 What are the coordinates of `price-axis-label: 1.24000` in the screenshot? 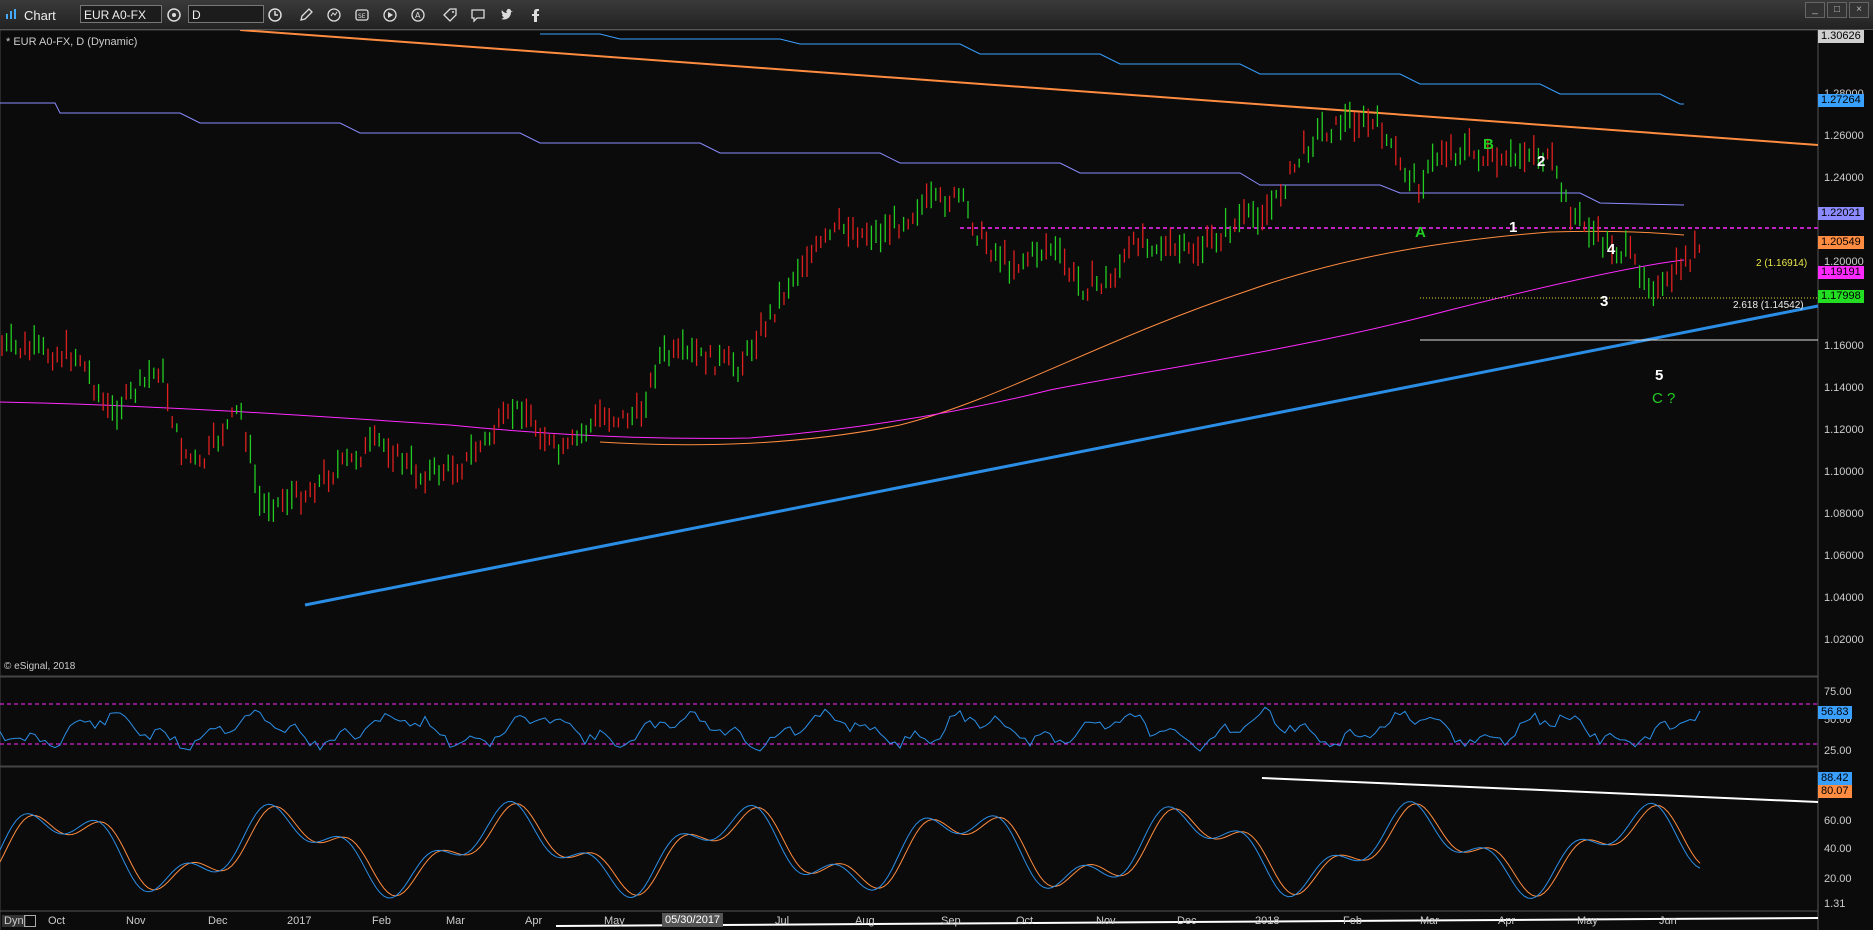 It's located at (1844, 178).